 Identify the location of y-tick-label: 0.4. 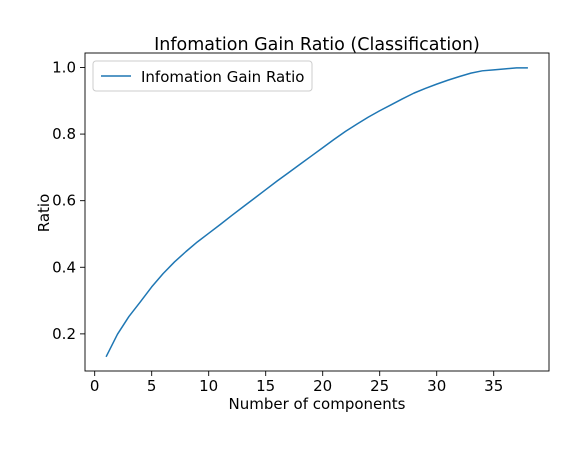
(64, 267).